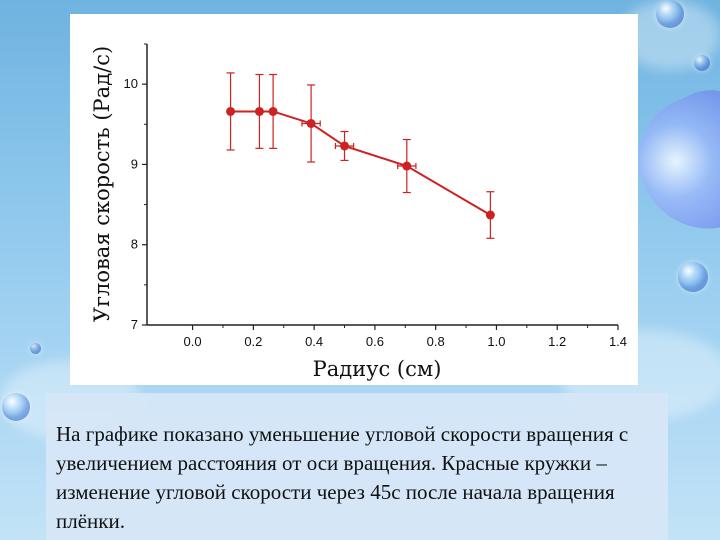 The width and height of the screenshot is (720, 540). What do you see at coordinates (134, 163) in the screenshot?
I see `y-tick-label: 9` at bounding box center [134, 163].